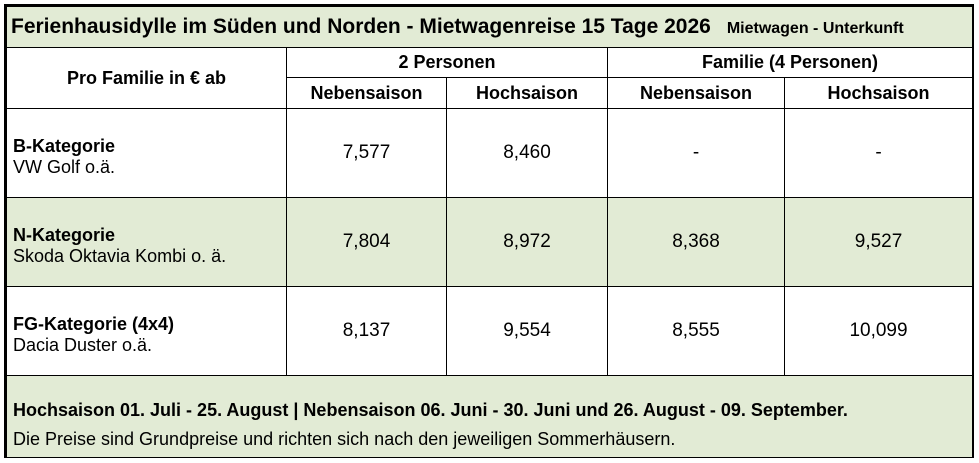 The image size is (979, 463). What do you see at coordinates (790, 62) in the screenshot?
I see `group-header-familie: Familie (4 Personen)` at bounding box center [790, 62].